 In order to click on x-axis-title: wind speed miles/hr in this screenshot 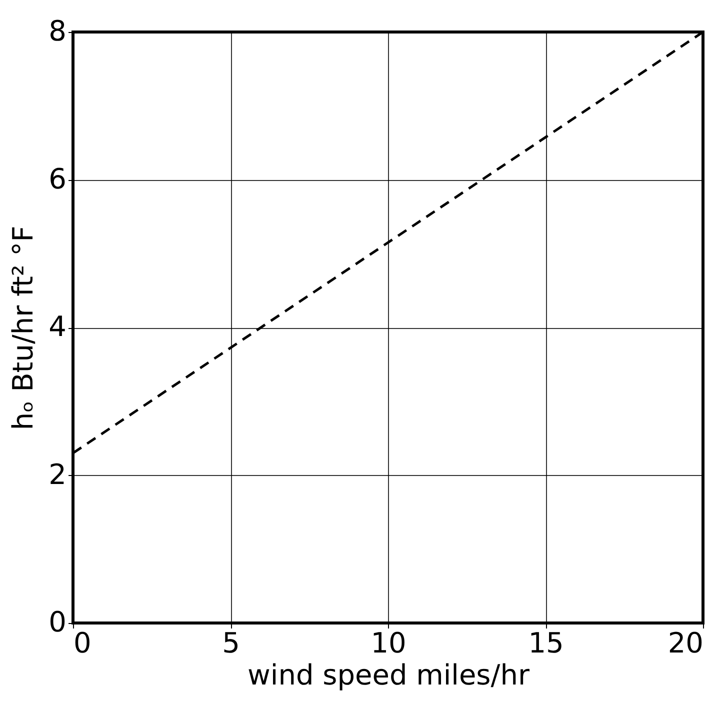, I will do `click(389, 675)`.